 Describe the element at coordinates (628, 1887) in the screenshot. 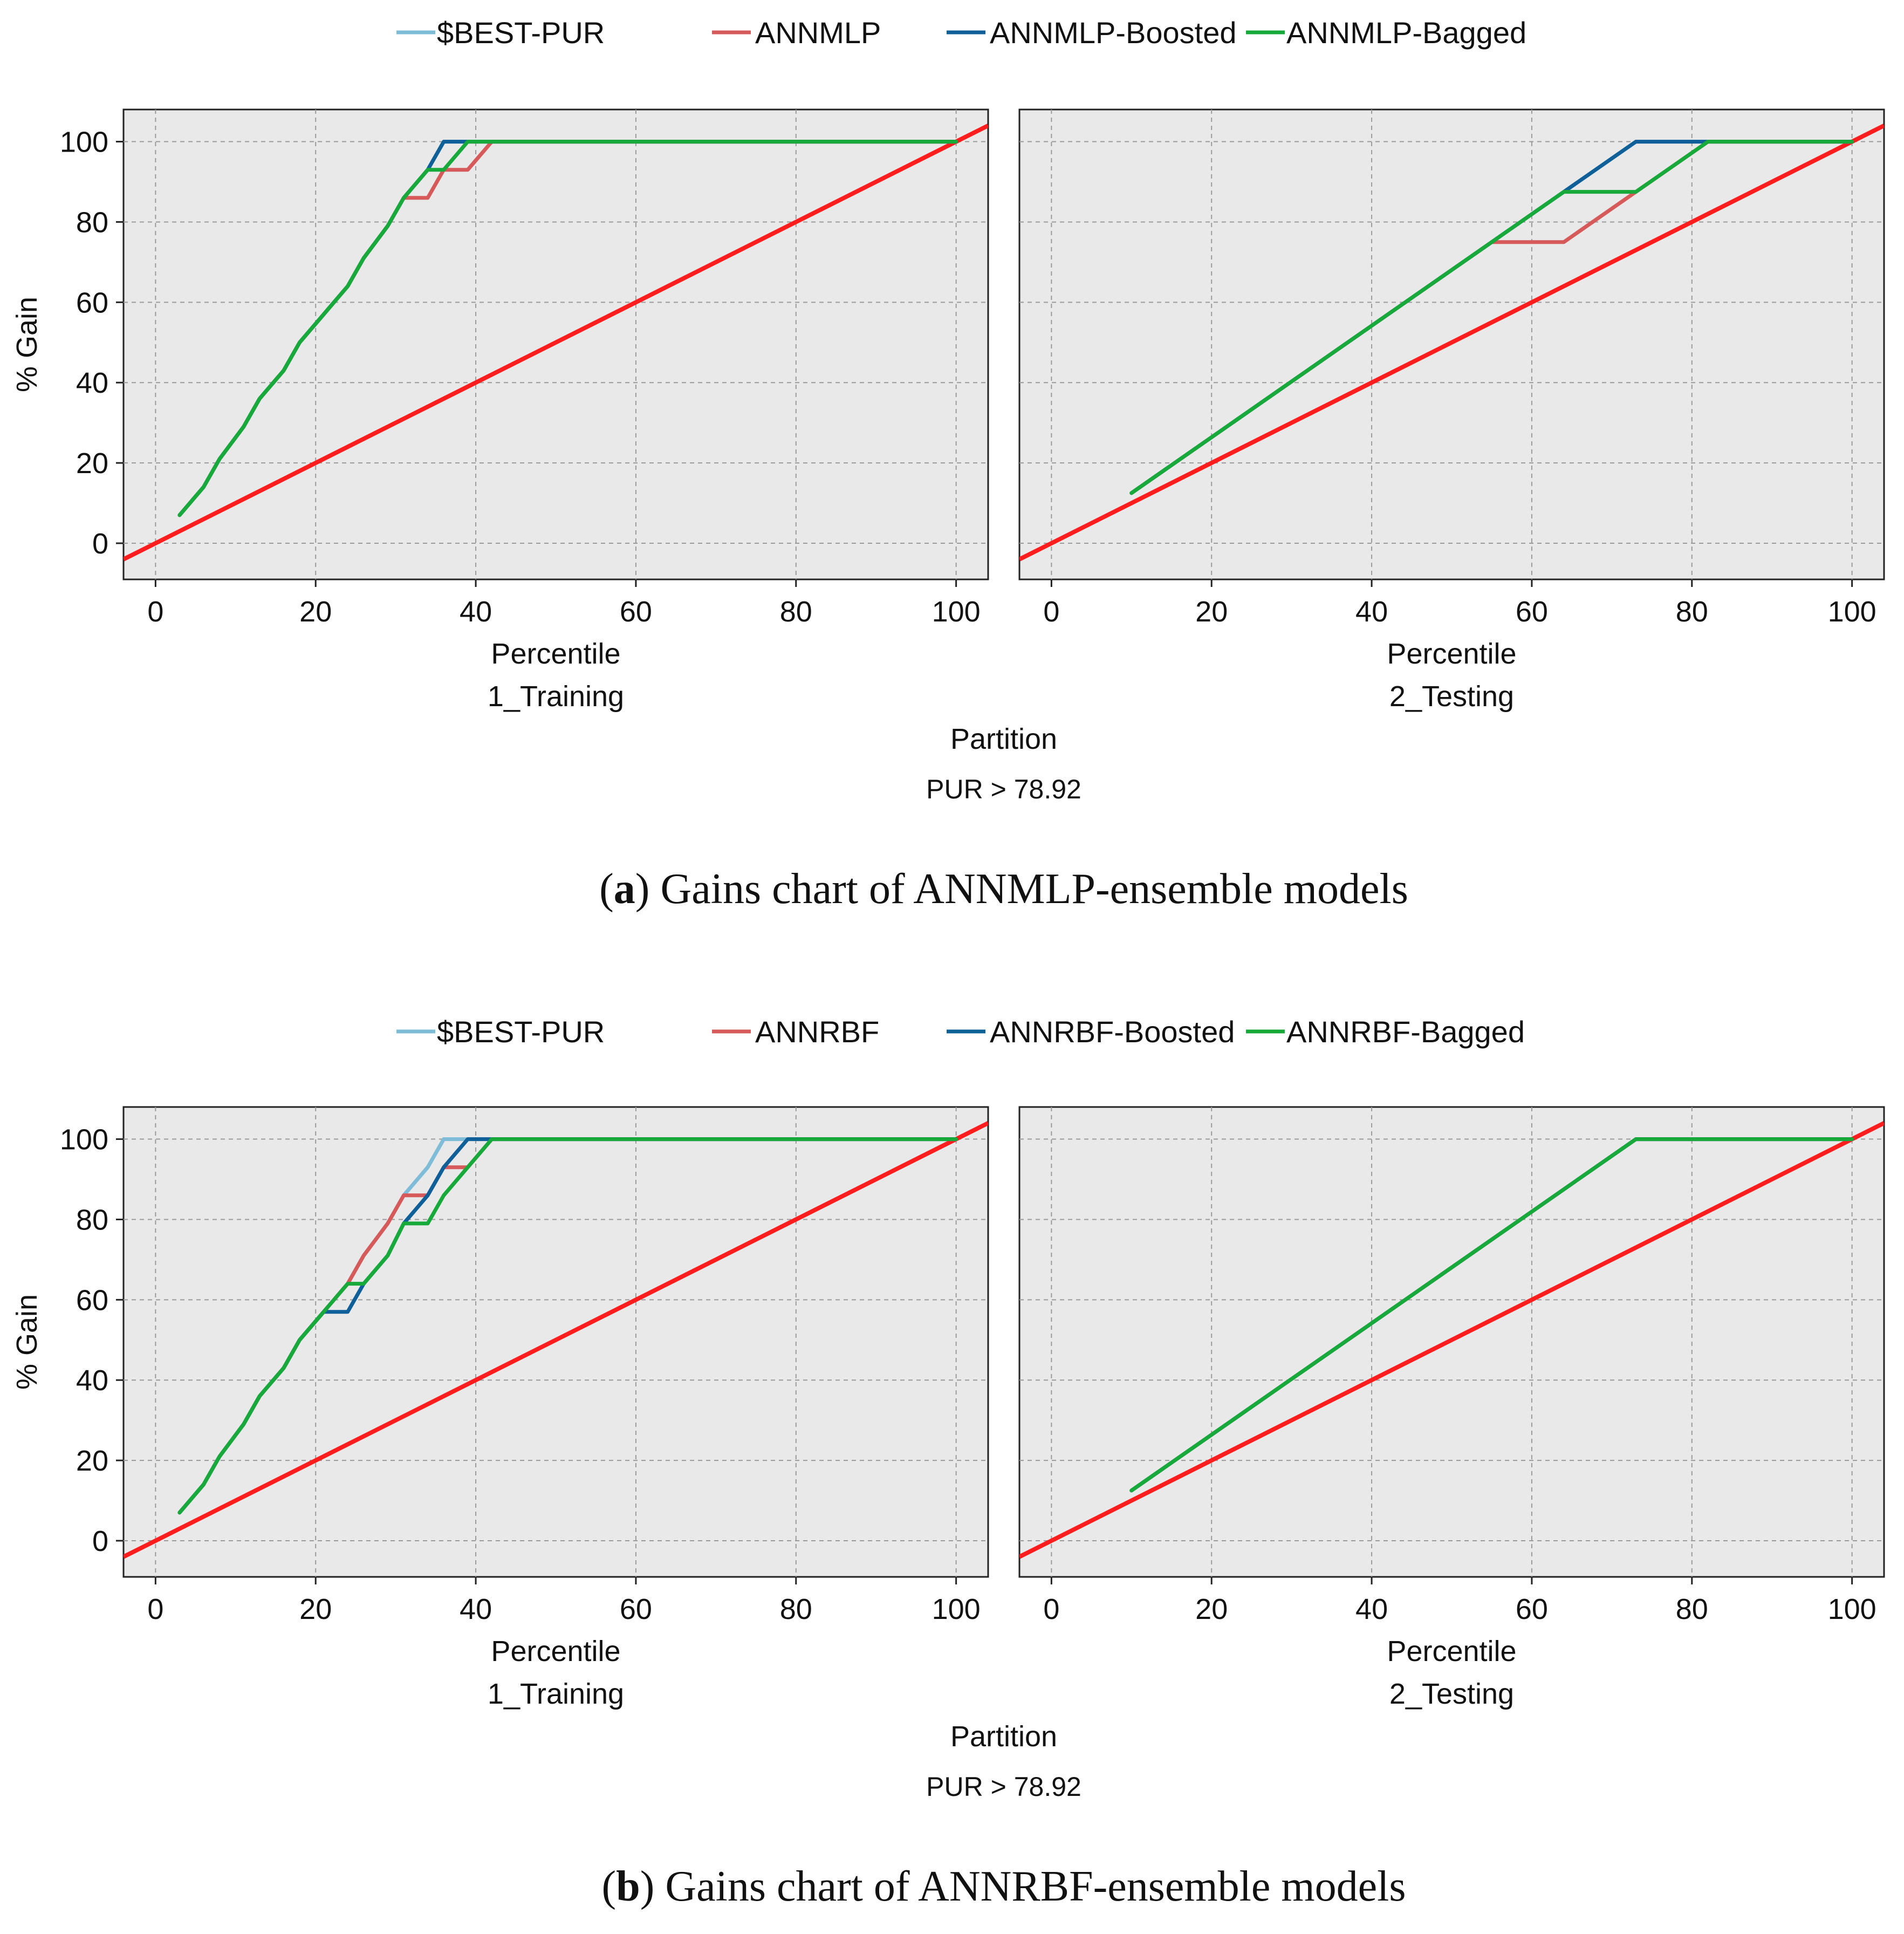

I see `caption-letter: b` at that location.